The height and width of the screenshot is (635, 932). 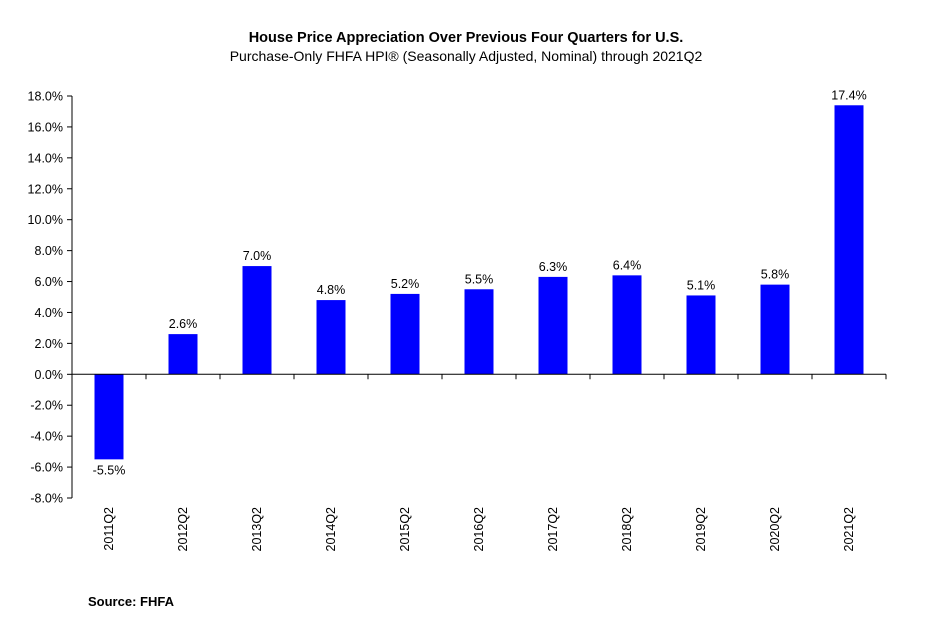 I want to click on data-label-2021Q2: 17.4%, so click(x=848, y=95).